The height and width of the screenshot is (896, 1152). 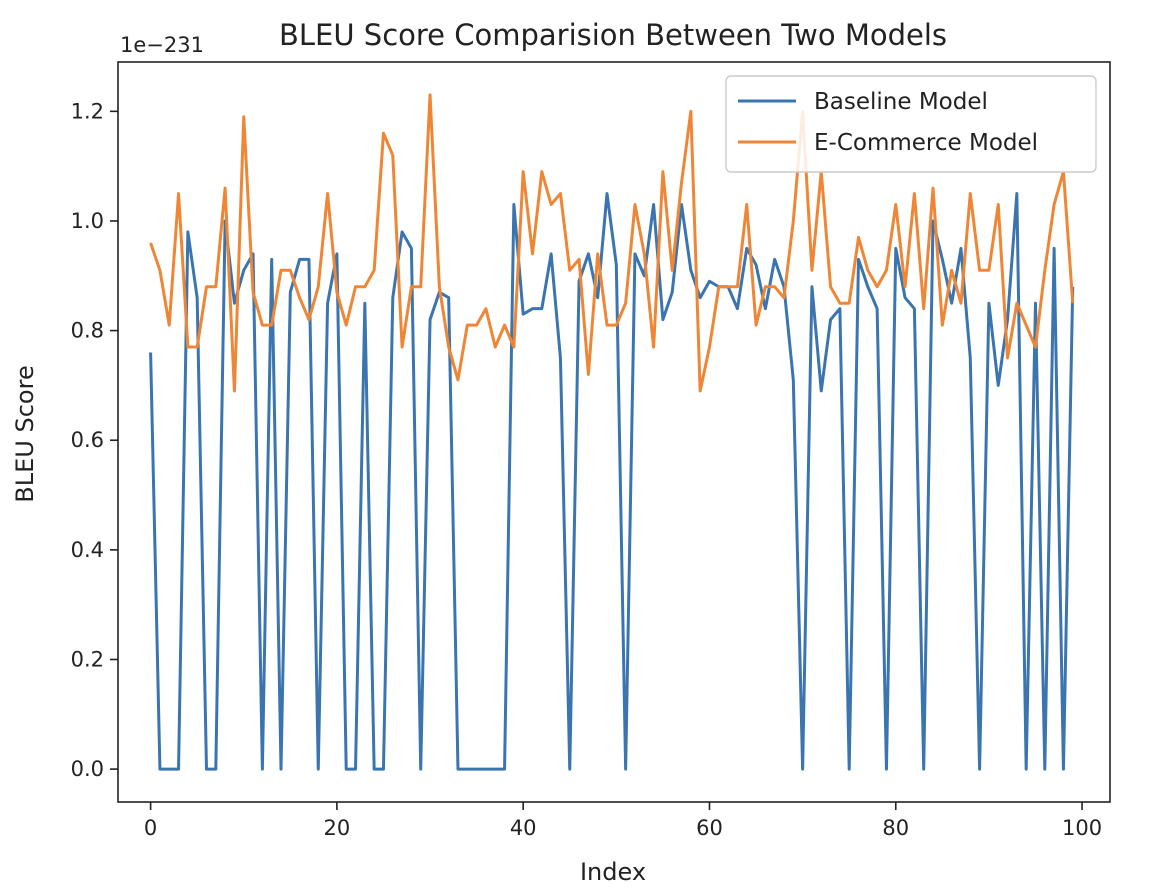 I want to click on legend-box, so click(x=911, y=124).